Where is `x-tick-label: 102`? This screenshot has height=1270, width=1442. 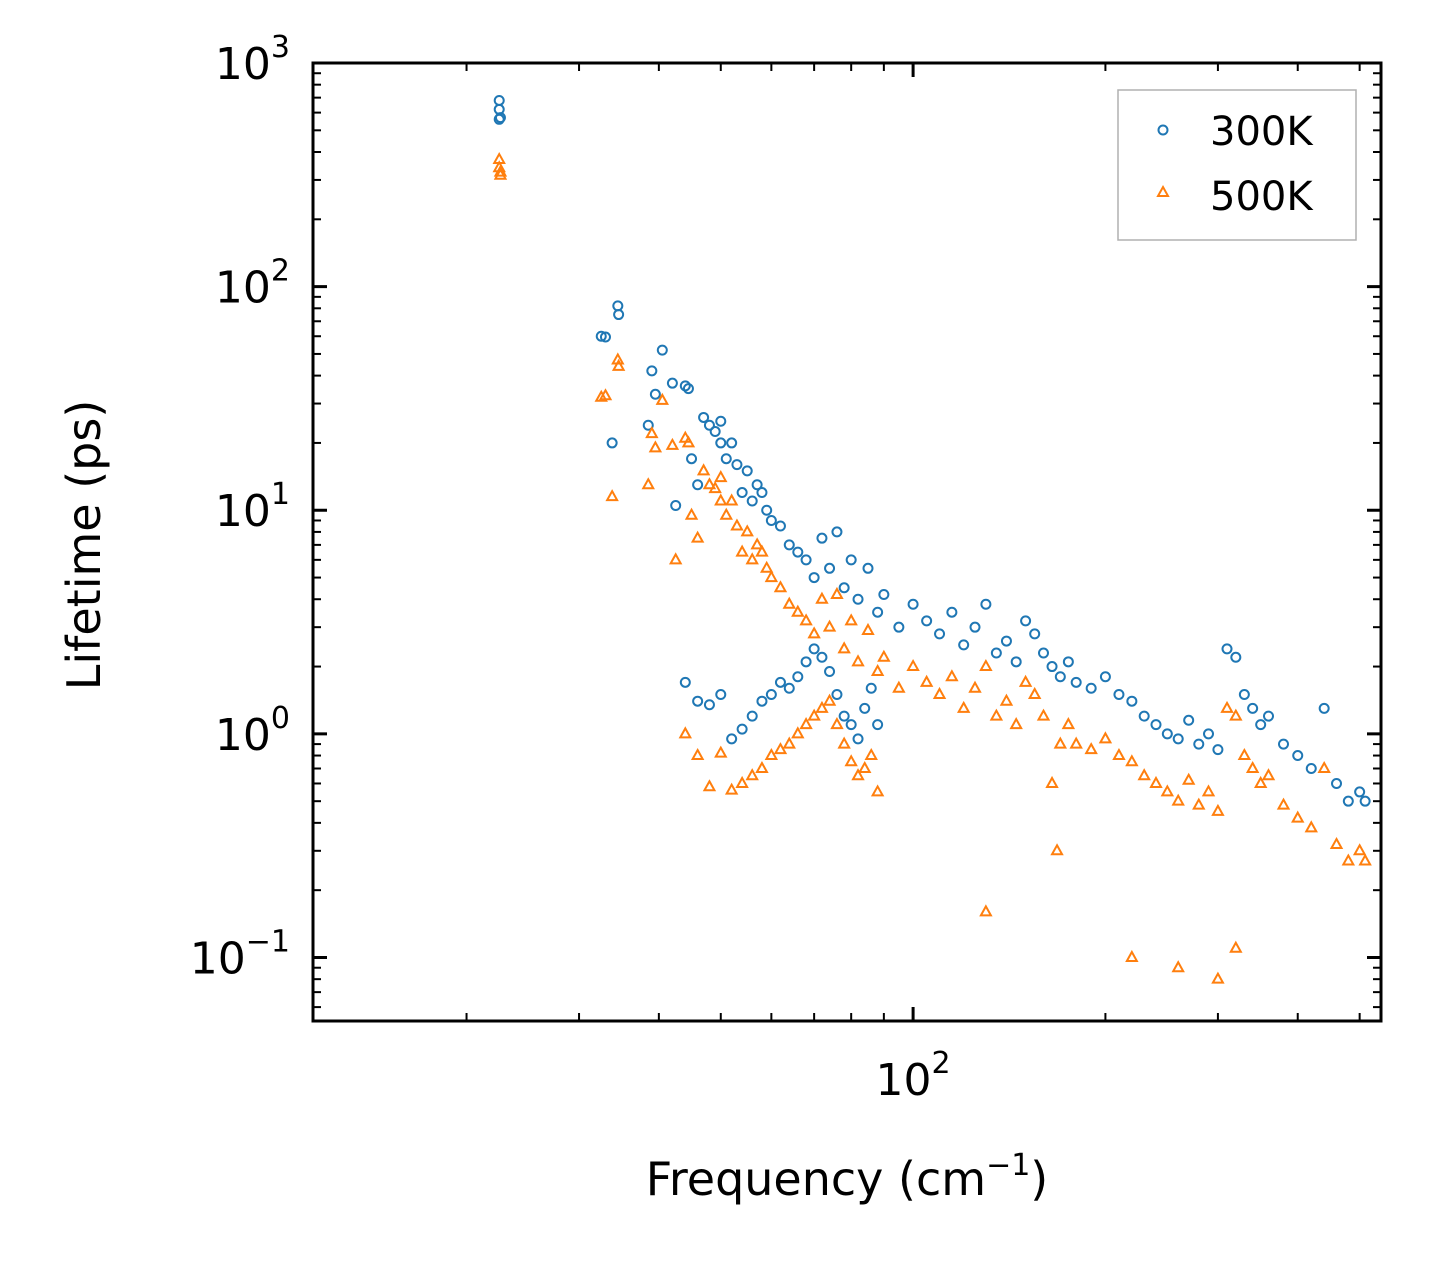
x-tick-label: 102 is located at coordinates (913, 1076).